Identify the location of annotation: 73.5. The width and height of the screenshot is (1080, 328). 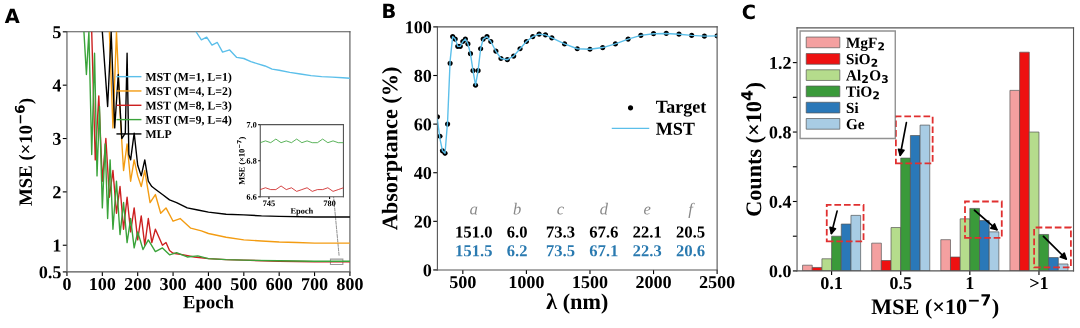
(560, 251).